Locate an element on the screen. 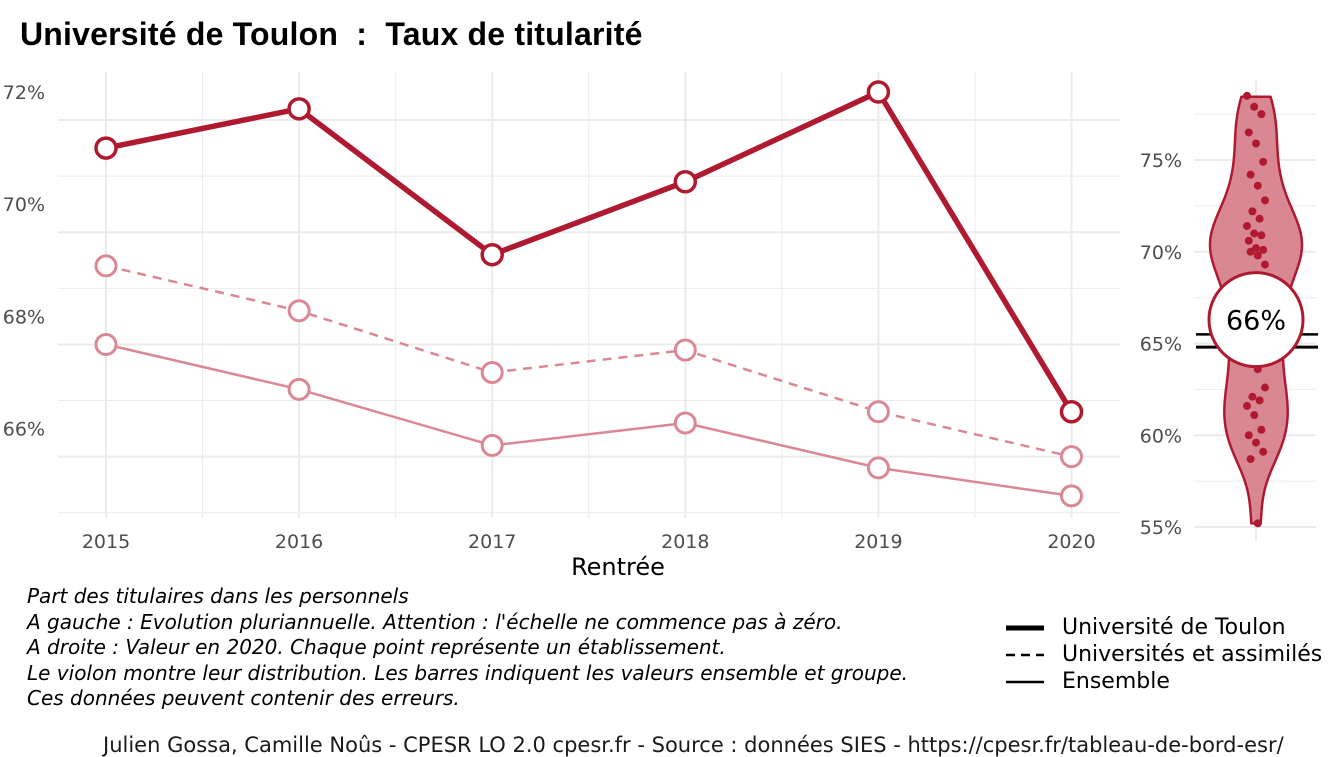 Image resolution: width=1344 pixels, height=757 pixels. legend-item-toulon: Université de Toulon is located at coordinates (1164, 627).